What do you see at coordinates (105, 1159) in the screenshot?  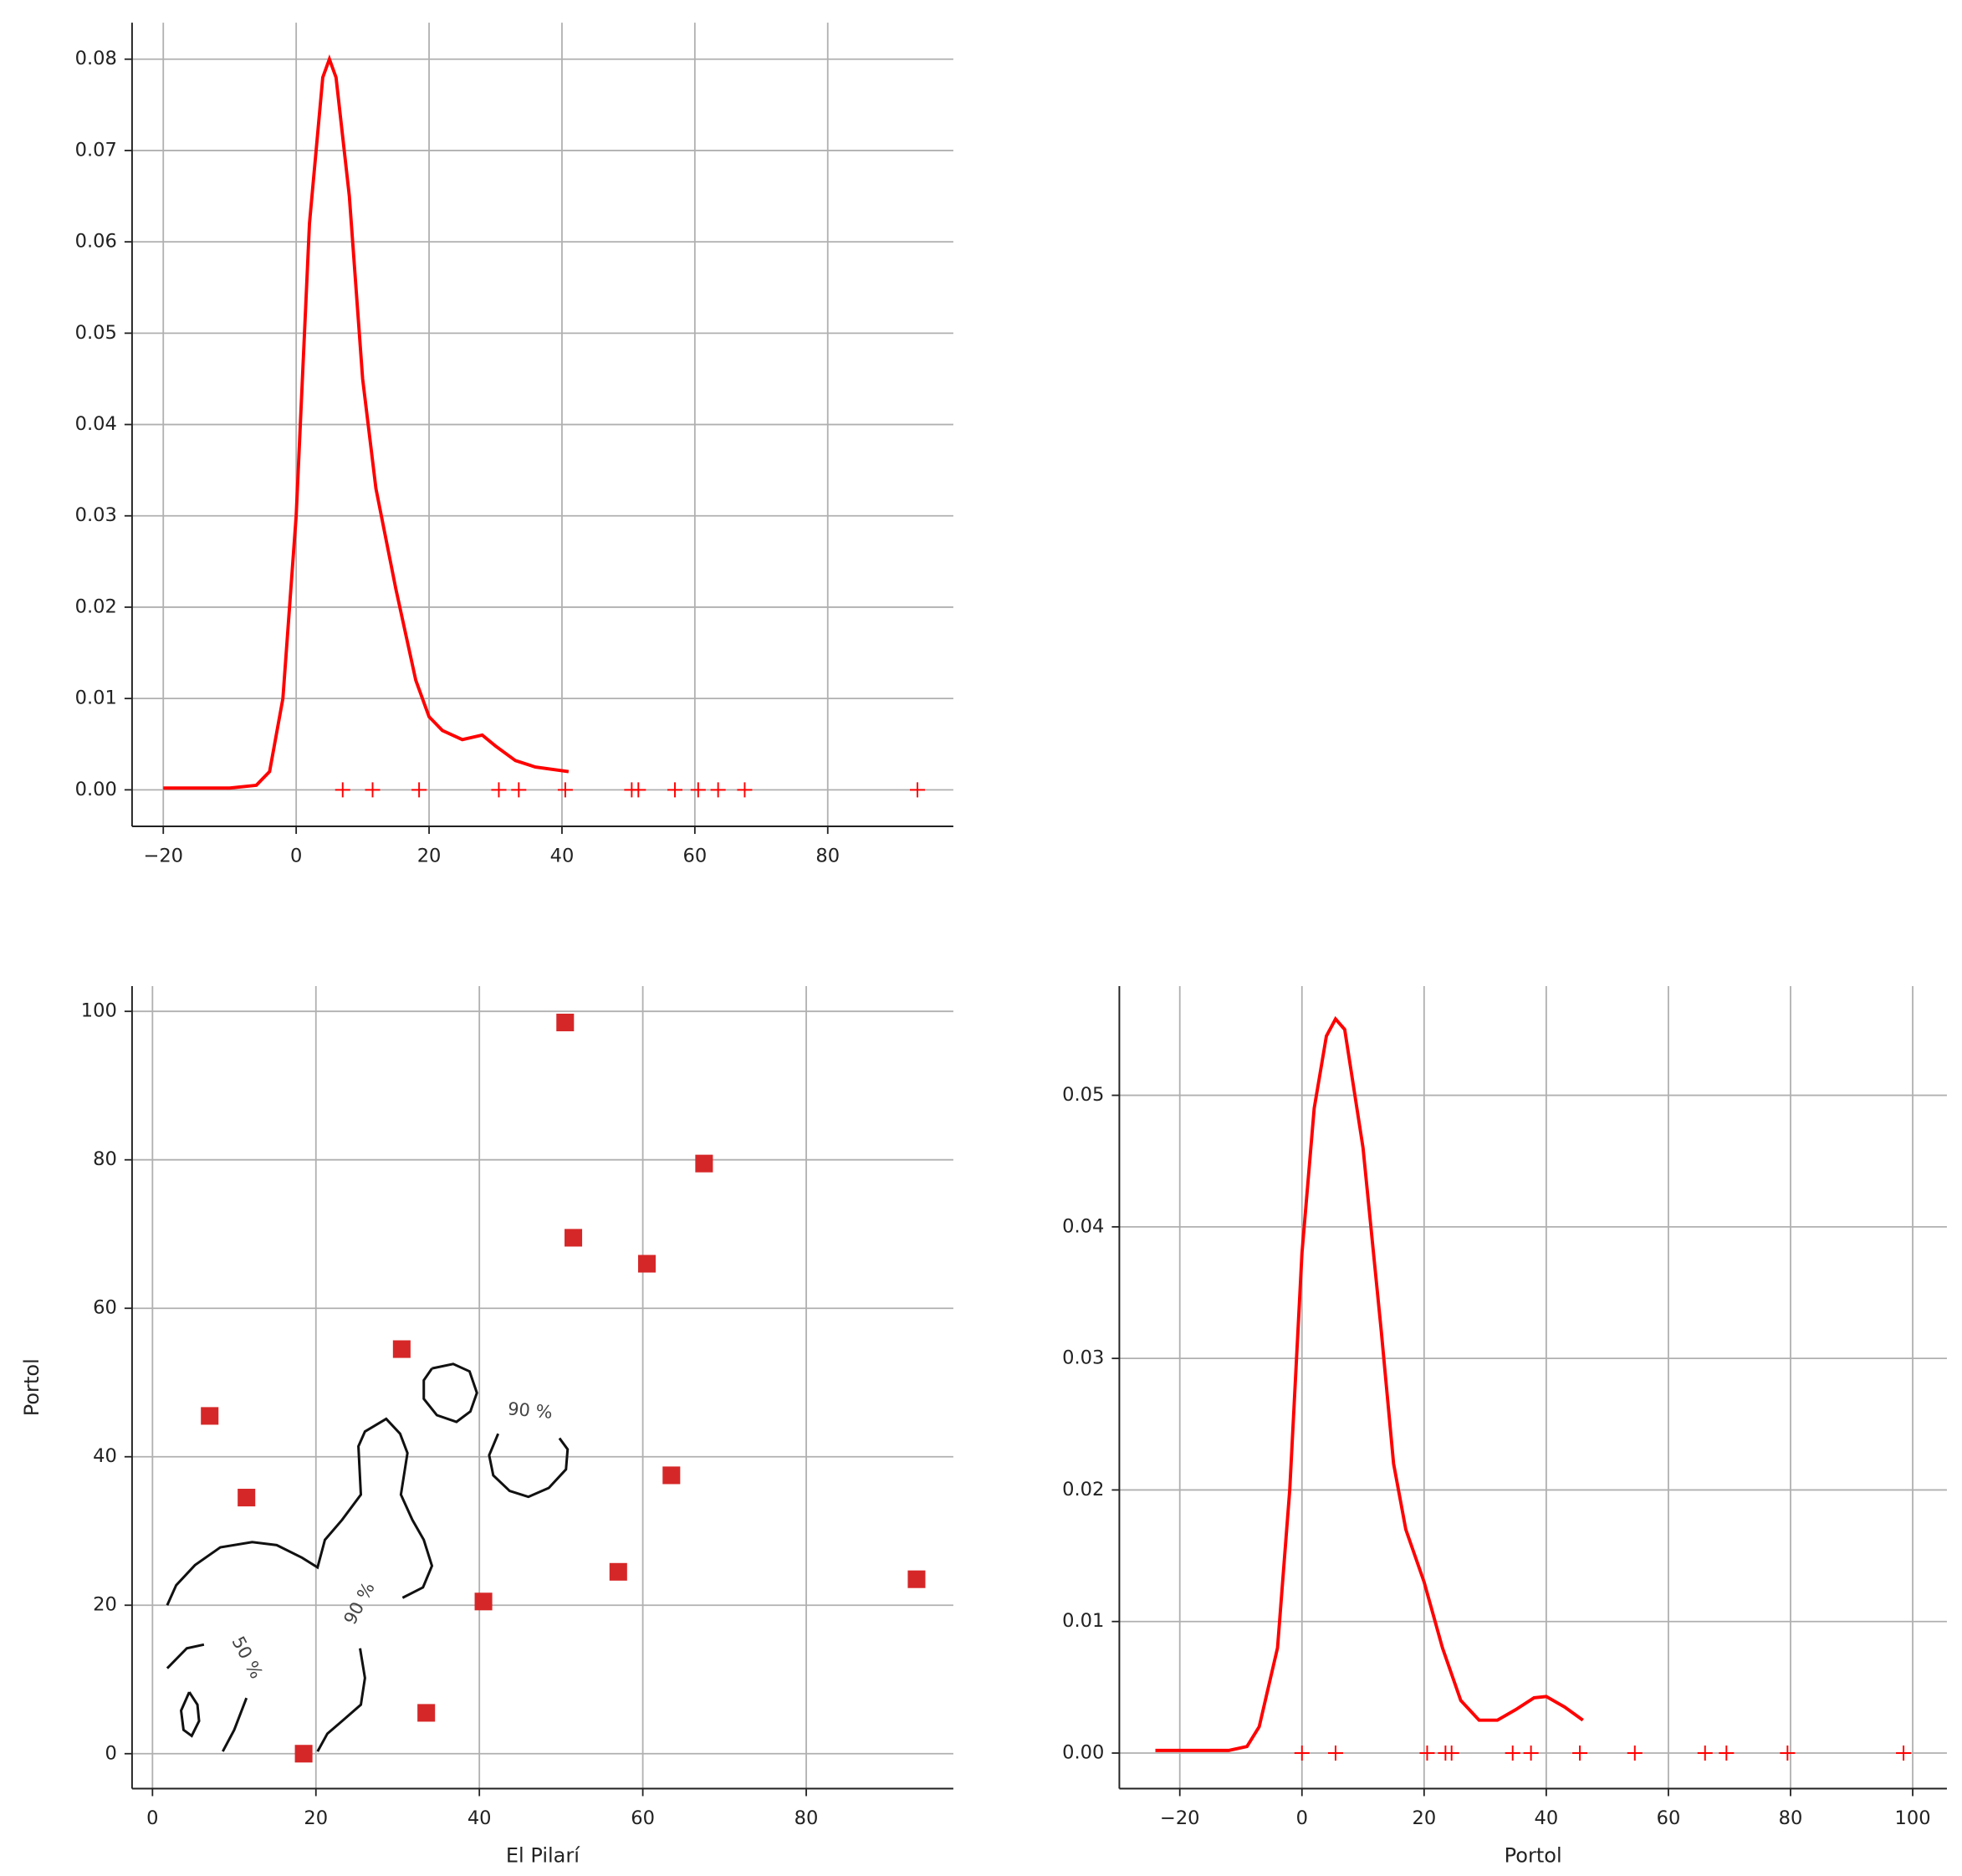 I see `y-tick-label: 80` at bounding box center [105, 1159].